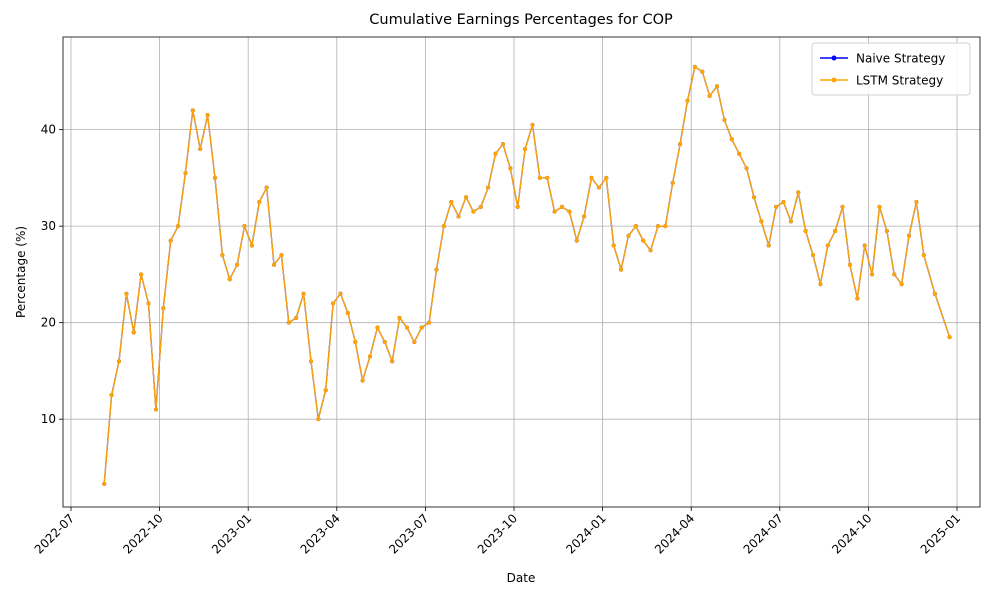 The image size is (1000, 600). Describe the element at coordinates (891, 69) in the screenshot. I see `legend-box` at that location.